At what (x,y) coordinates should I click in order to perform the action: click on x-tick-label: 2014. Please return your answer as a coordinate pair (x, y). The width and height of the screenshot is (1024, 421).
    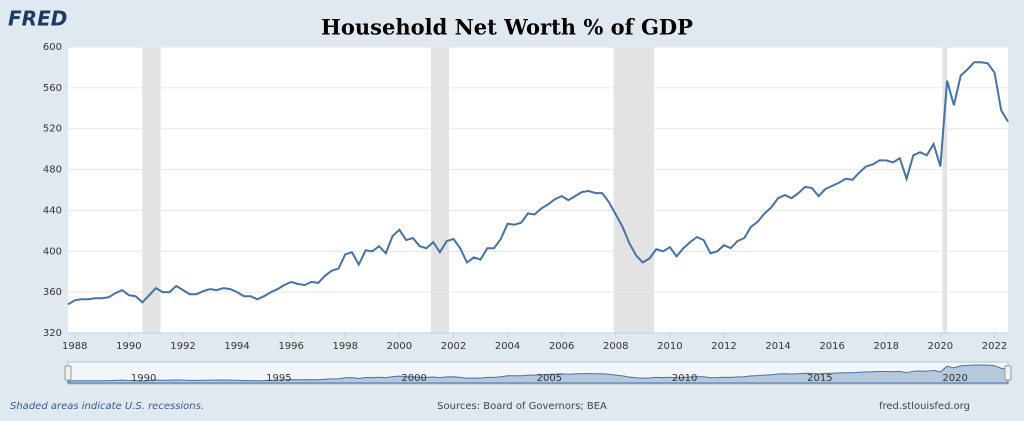
    Looking at the image, I should click on (777, 346).